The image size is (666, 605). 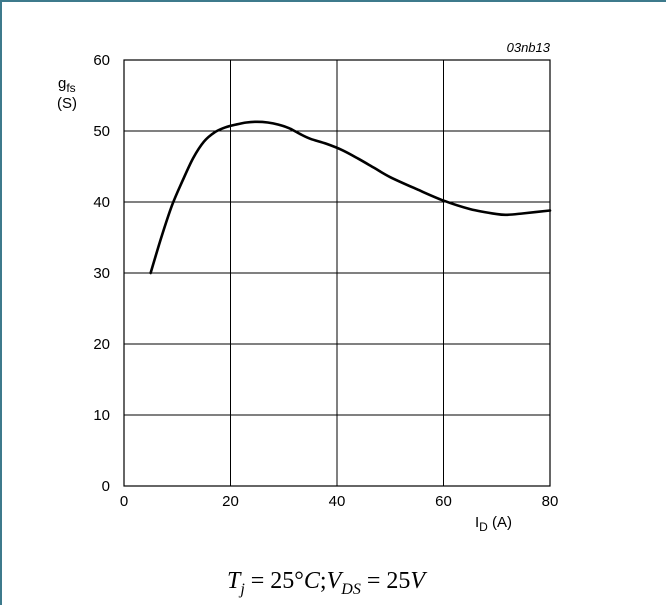 What do you see at coordinates (106, 486) in the screenshot?
I see `y-tick-label: 0` at bounding box center [106, 486].